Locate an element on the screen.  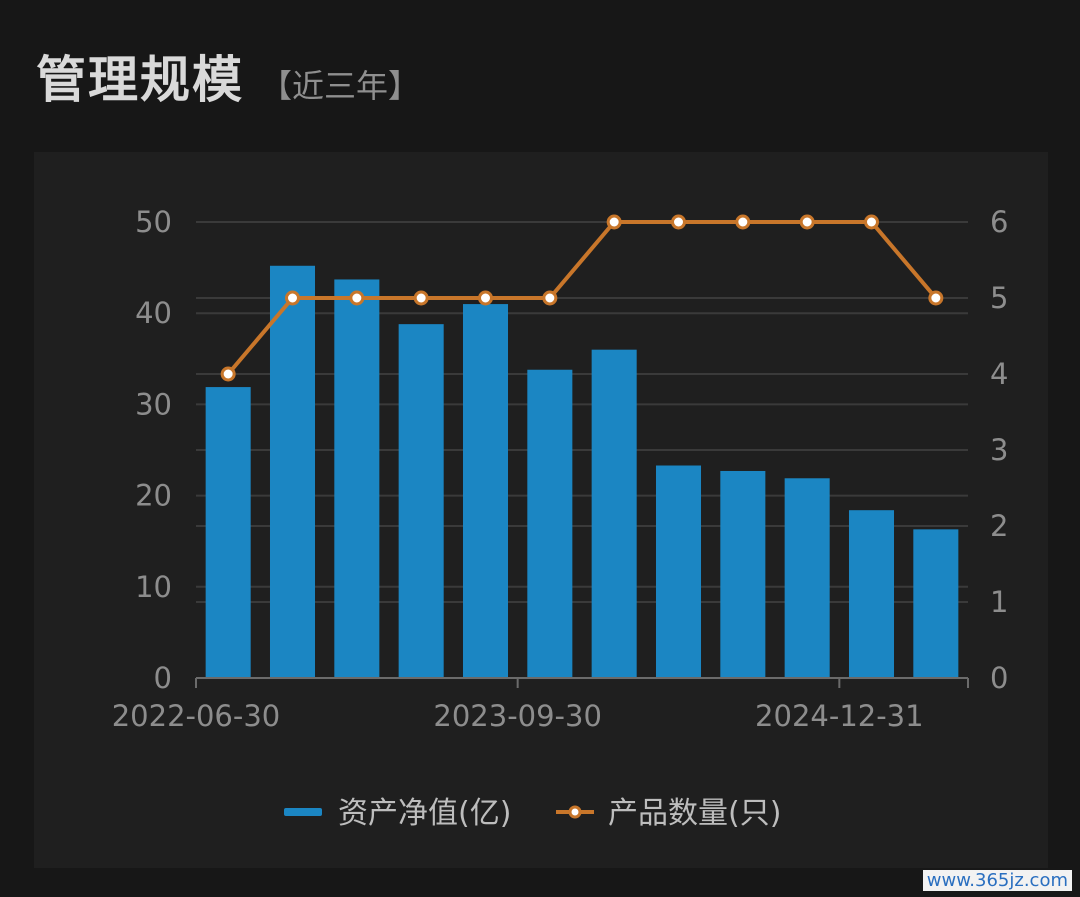
page-title: 管理规模 is located at coordinates (140, 80).